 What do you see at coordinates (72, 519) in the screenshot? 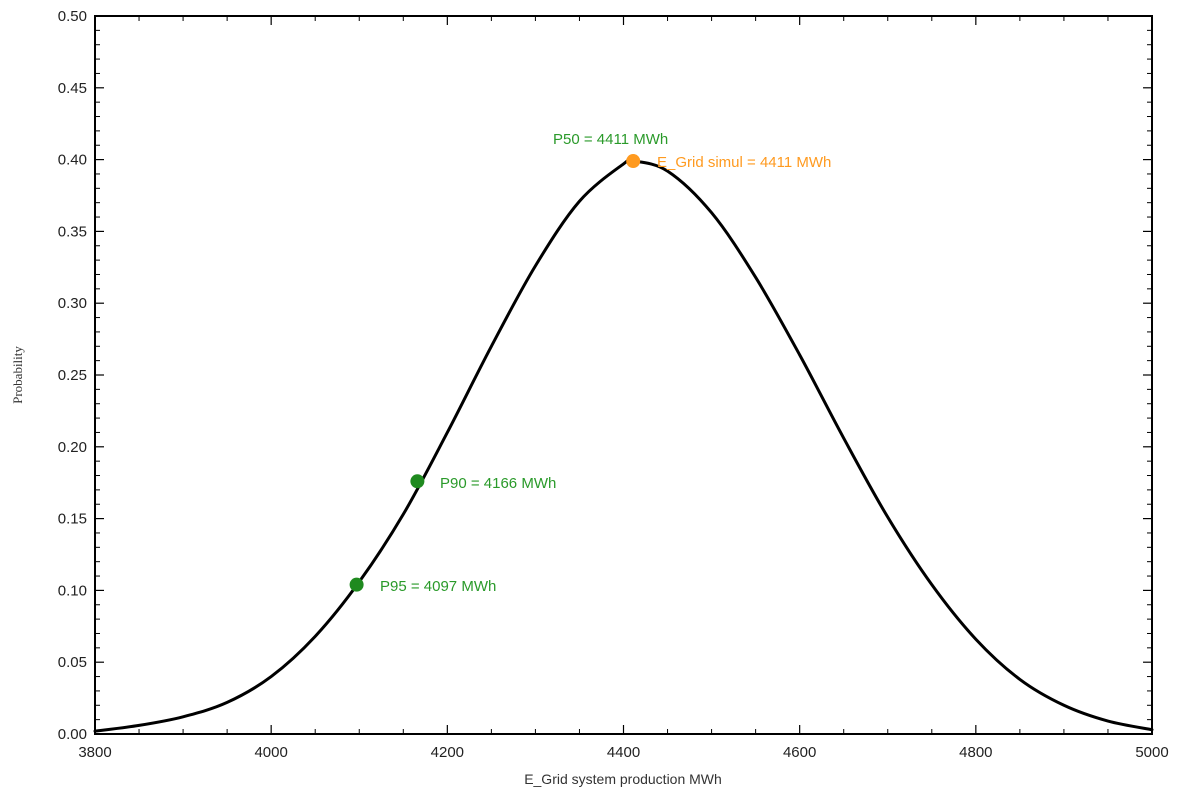
I see `y-tick-label: 0.15` at bounding box center [72, 519].